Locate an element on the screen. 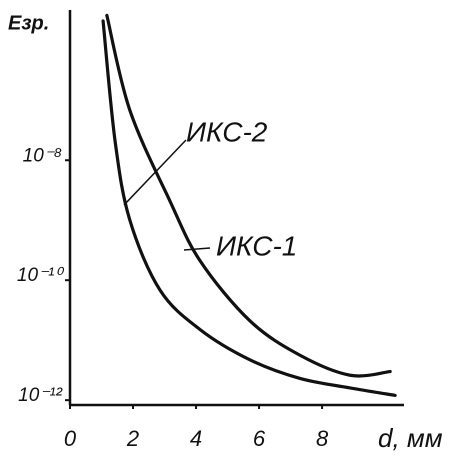 Image resolution: width=462 pixels, height=474 pixels. series-label: ИКС-1 is located at coordinates (256, 245).